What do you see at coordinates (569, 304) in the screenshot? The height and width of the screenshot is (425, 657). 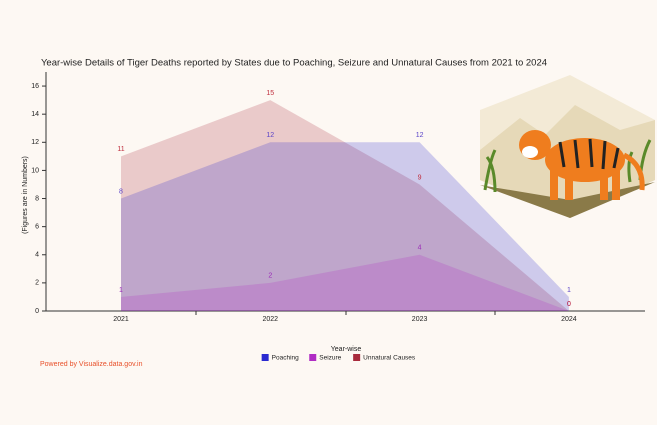 I see `value-label: 0` at bounding box center [569, 304].